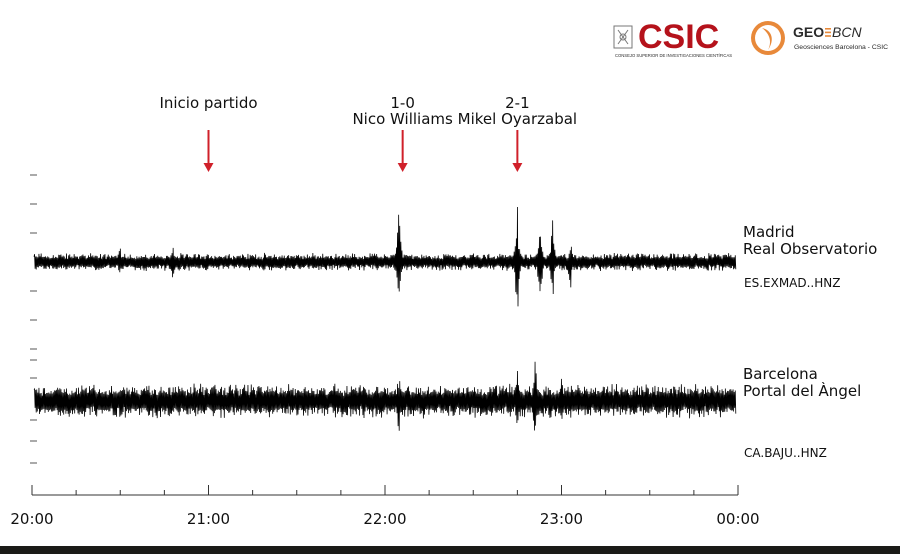 The image size is (900, 554). I want to click on station-code-madrid: ES.EXMAD..HNZ, so click(792, 283).